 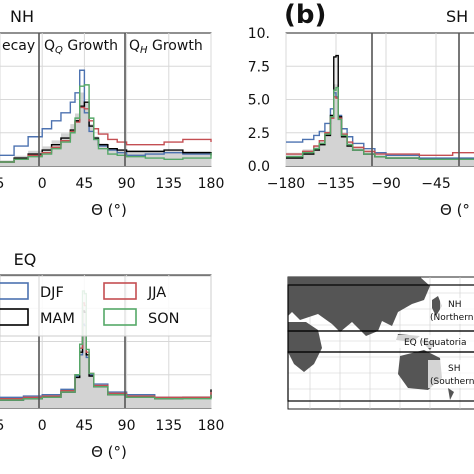 I want to click on sh-series-son, so click(x=380, y=123).